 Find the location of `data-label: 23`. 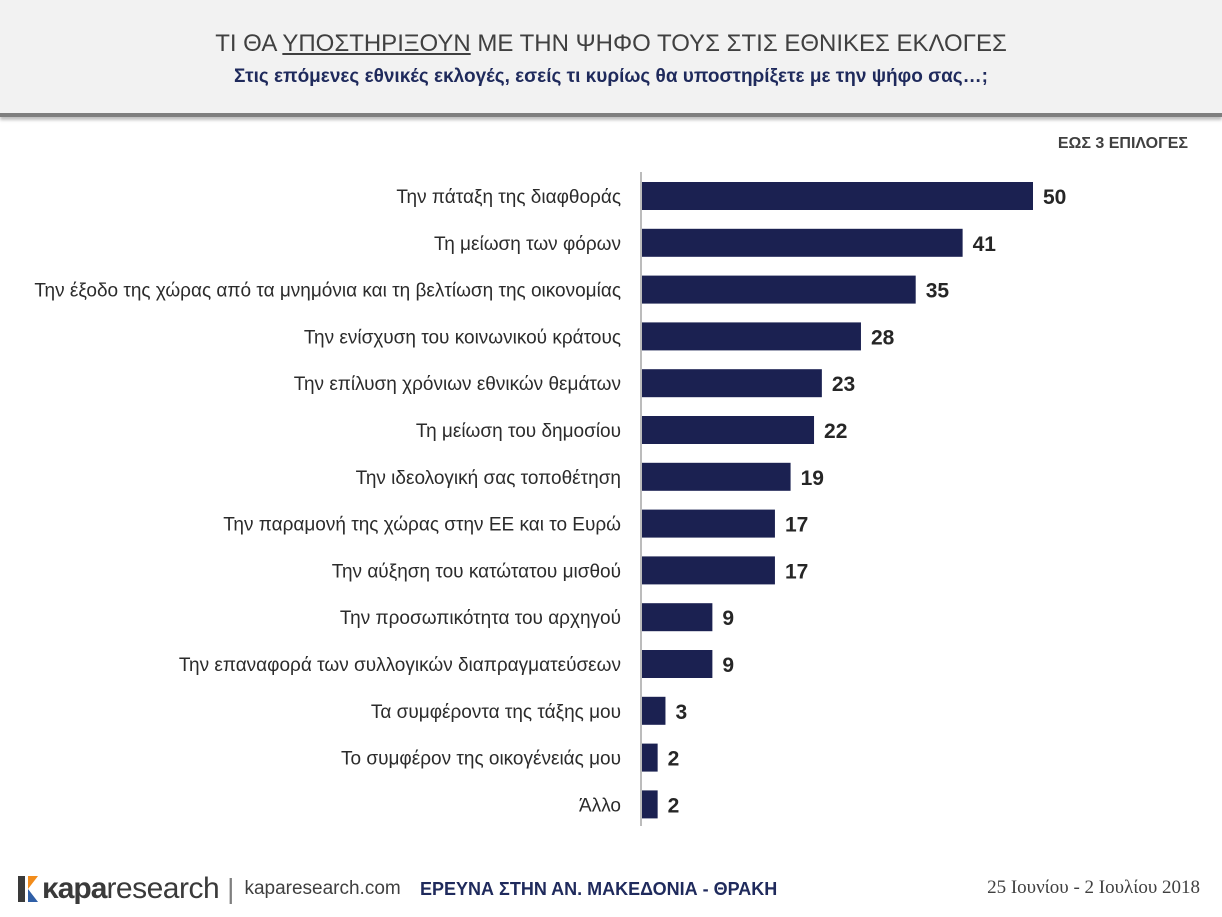

data-label: 23 is located at coordinates (843, 384).